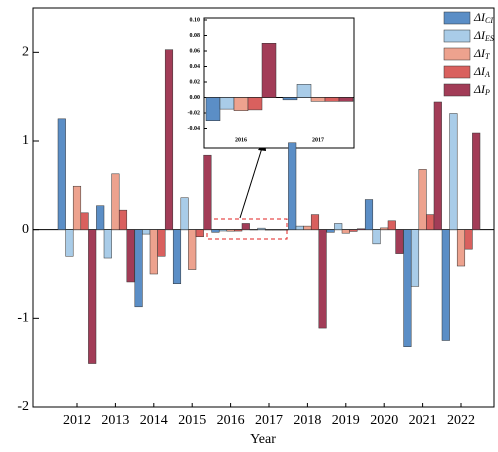  What do you see at coordinates (487, 56) in the screenshot?
I see `legend-sub: T` at bounding box center [487, 56].